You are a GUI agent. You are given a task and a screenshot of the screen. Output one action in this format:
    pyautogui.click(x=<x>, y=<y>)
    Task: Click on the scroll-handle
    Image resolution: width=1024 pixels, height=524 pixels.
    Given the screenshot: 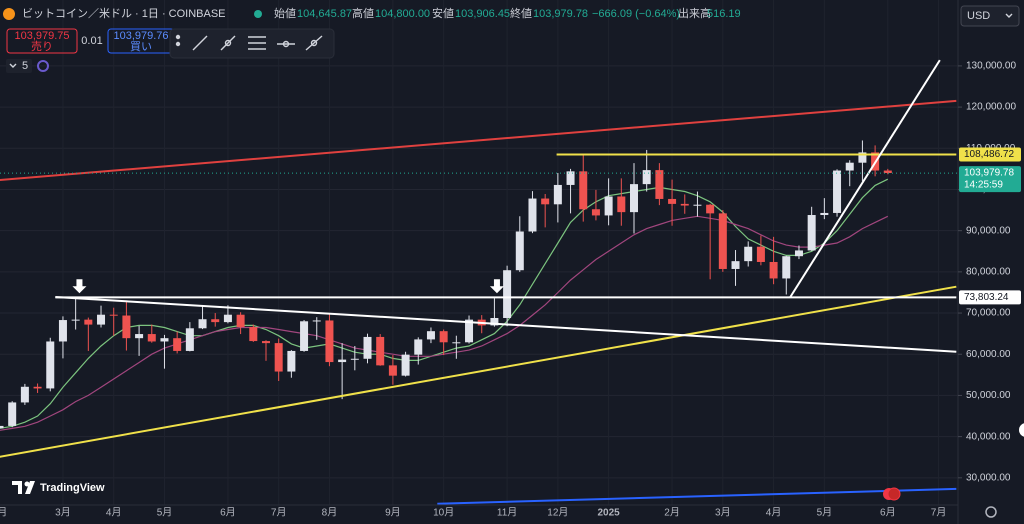 What is the action you would take?
    pyautogui.click(x=1021, y=430)
    